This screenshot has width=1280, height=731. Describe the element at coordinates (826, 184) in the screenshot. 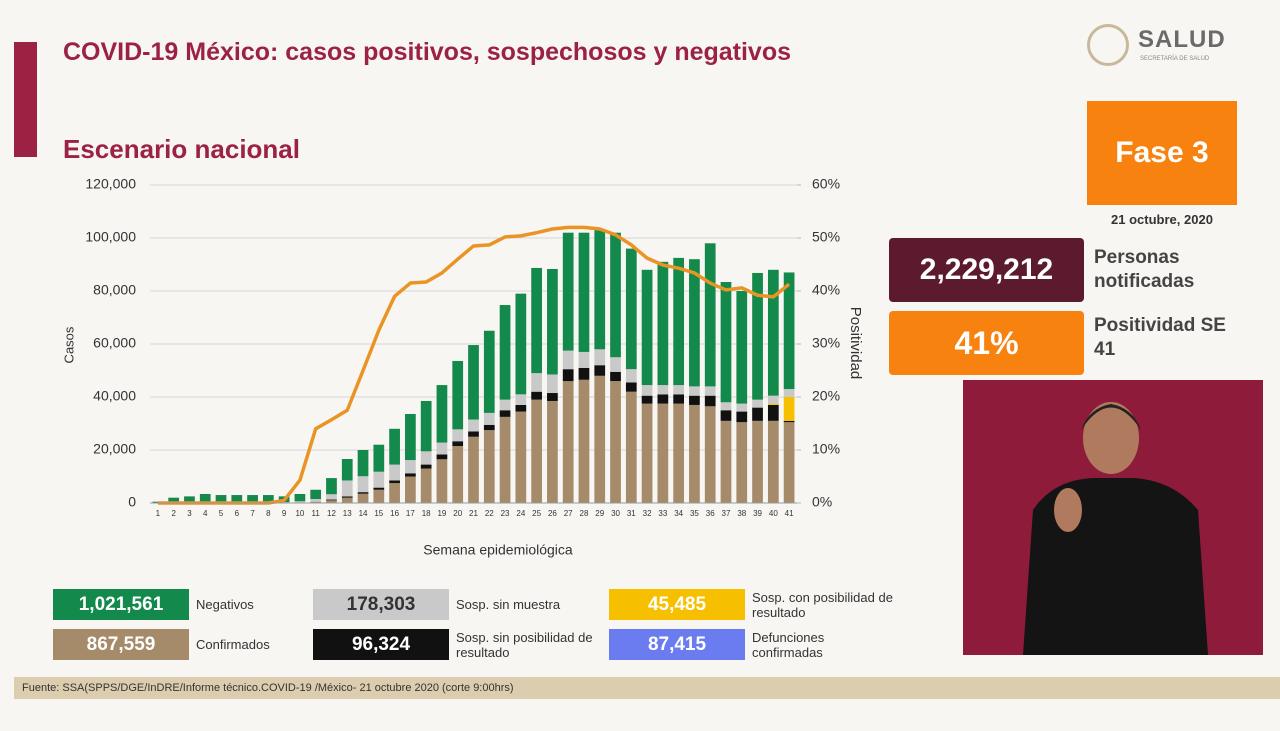

I see `y2-tick-label: 60%` at that location.